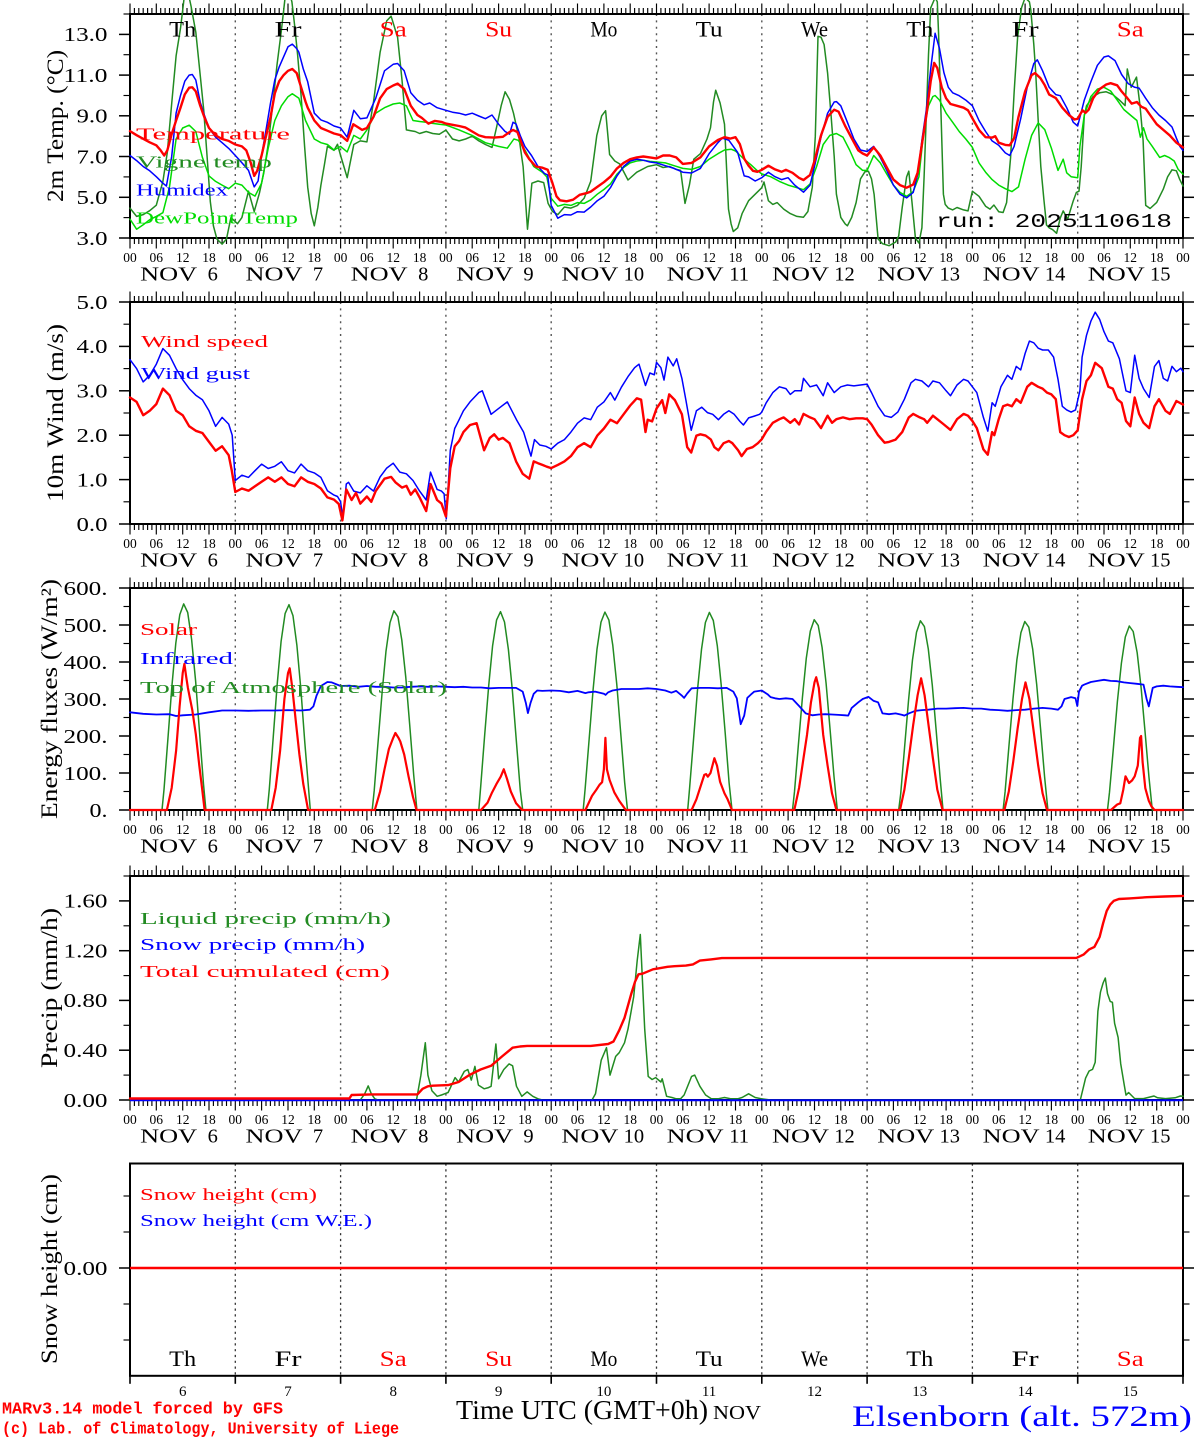  Describe the element at coordinates (182, 190) in the screenshot. I see `svg-text: Humidex` at that location.